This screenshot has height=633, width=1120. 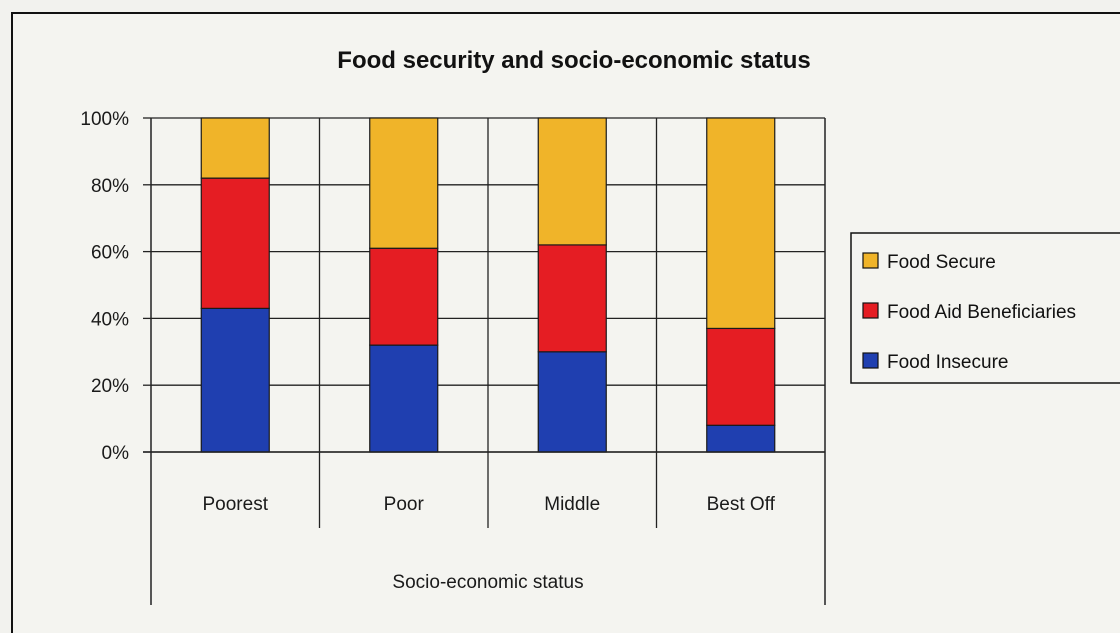 I want to click on chart-title: Food security and socio-economic status, so click(x=573, y=60).